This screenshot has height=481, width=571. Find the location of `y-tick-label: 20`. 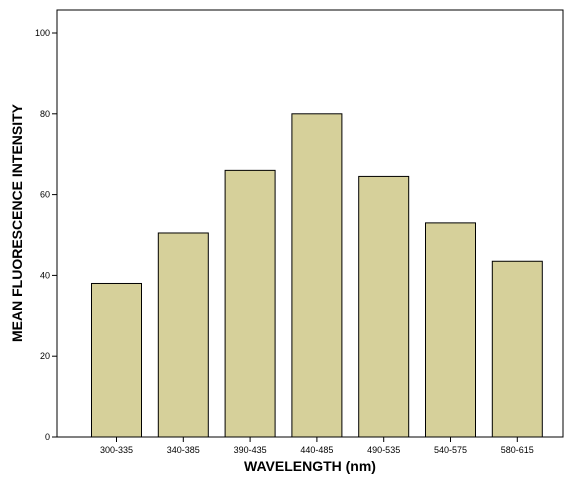

y-tick-label: 20 is located at coordinates (45, 356).